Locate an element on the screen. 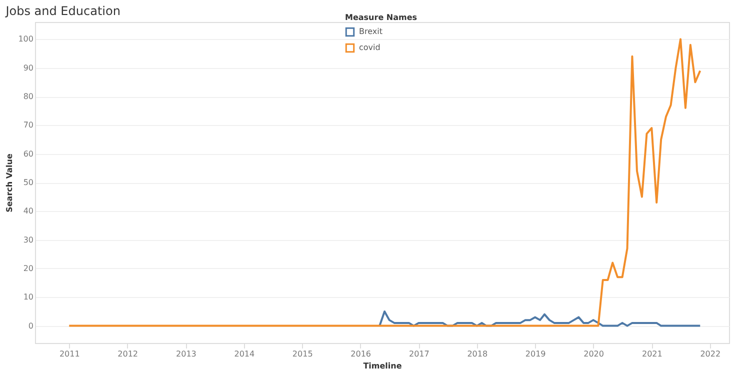  x-axis-title: Timeline is located at coordinates (382, 366).